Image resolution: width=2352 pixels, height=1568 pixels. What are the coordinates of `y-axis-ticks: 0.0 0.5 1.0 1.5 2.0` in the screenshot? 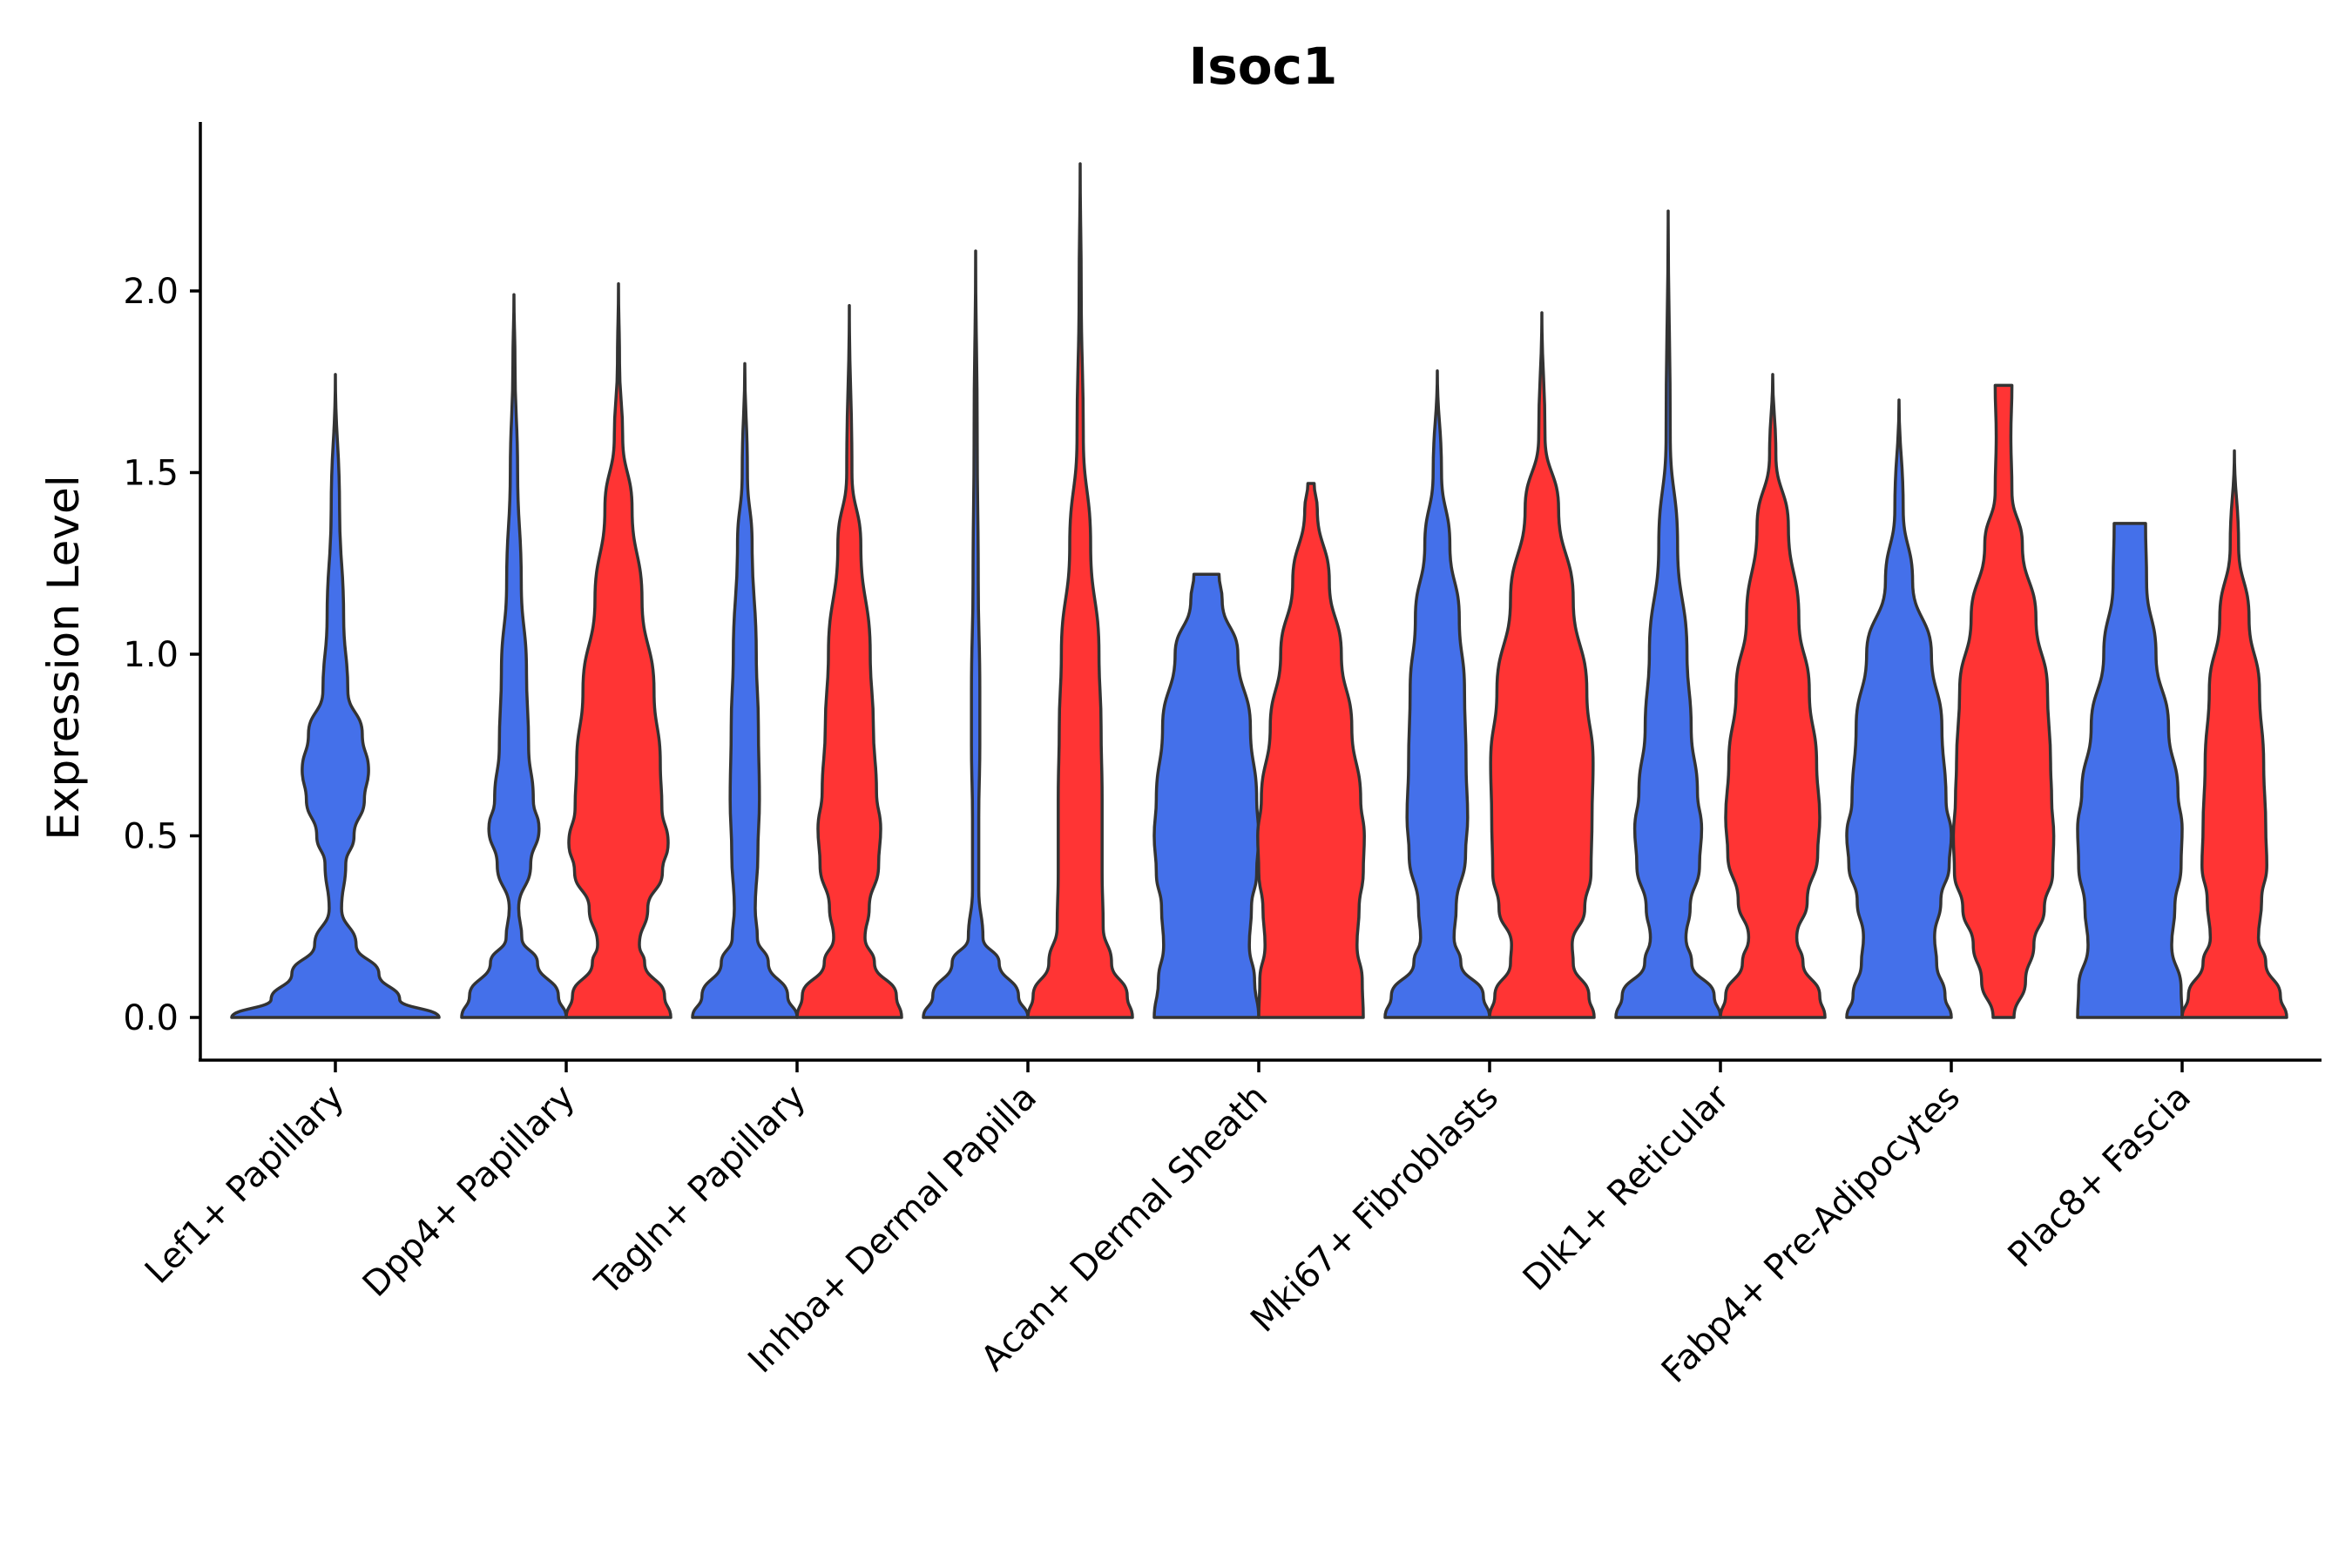 It's located at (161, 655).